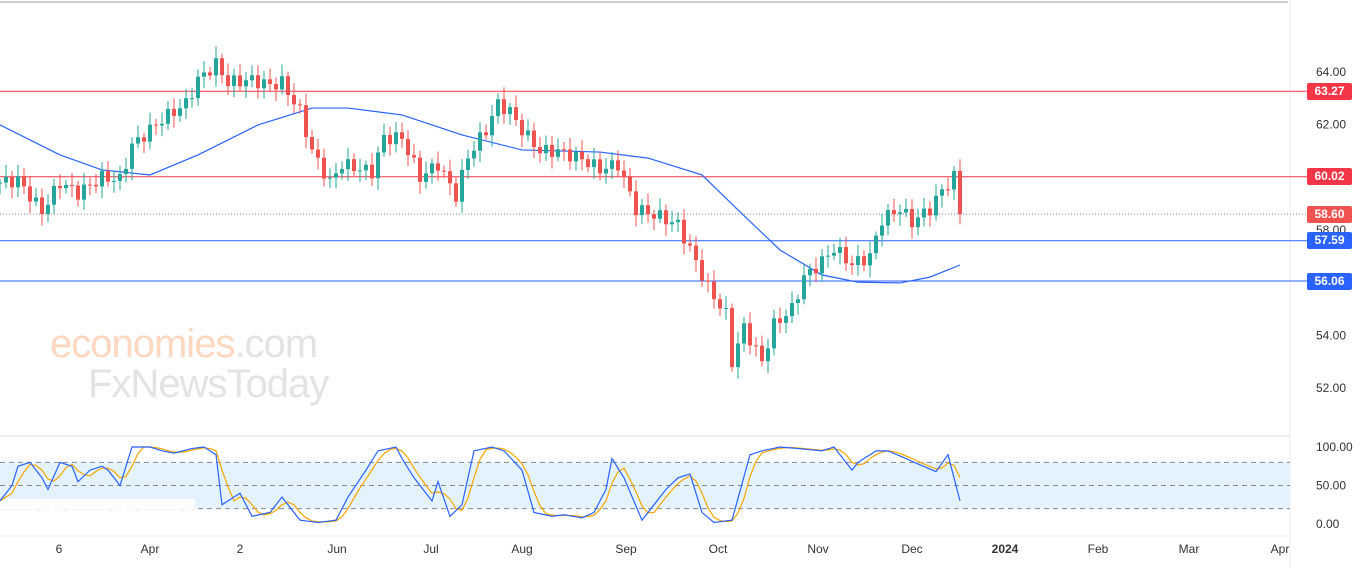 This screenshot has width=1366, height=568. Describe the element at coordinates (911, 549) in the screenshot. I see `time-tick: Dec` at that location.